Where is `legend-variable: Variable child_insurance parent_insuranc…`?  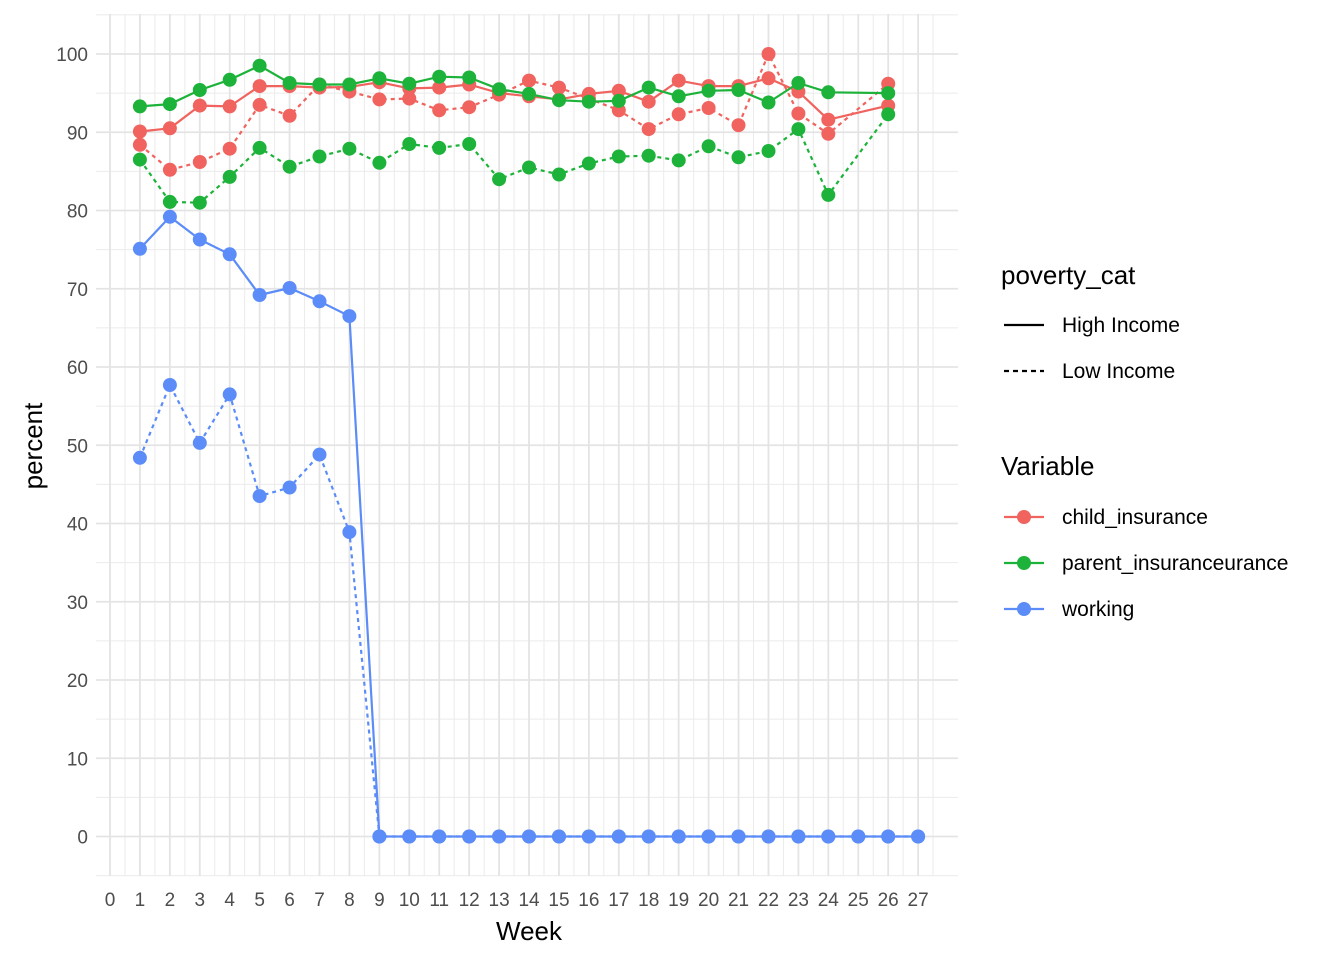
legend-variable: Variable child_insurance parent_insuranc… is located at coordinates (1145, 536).